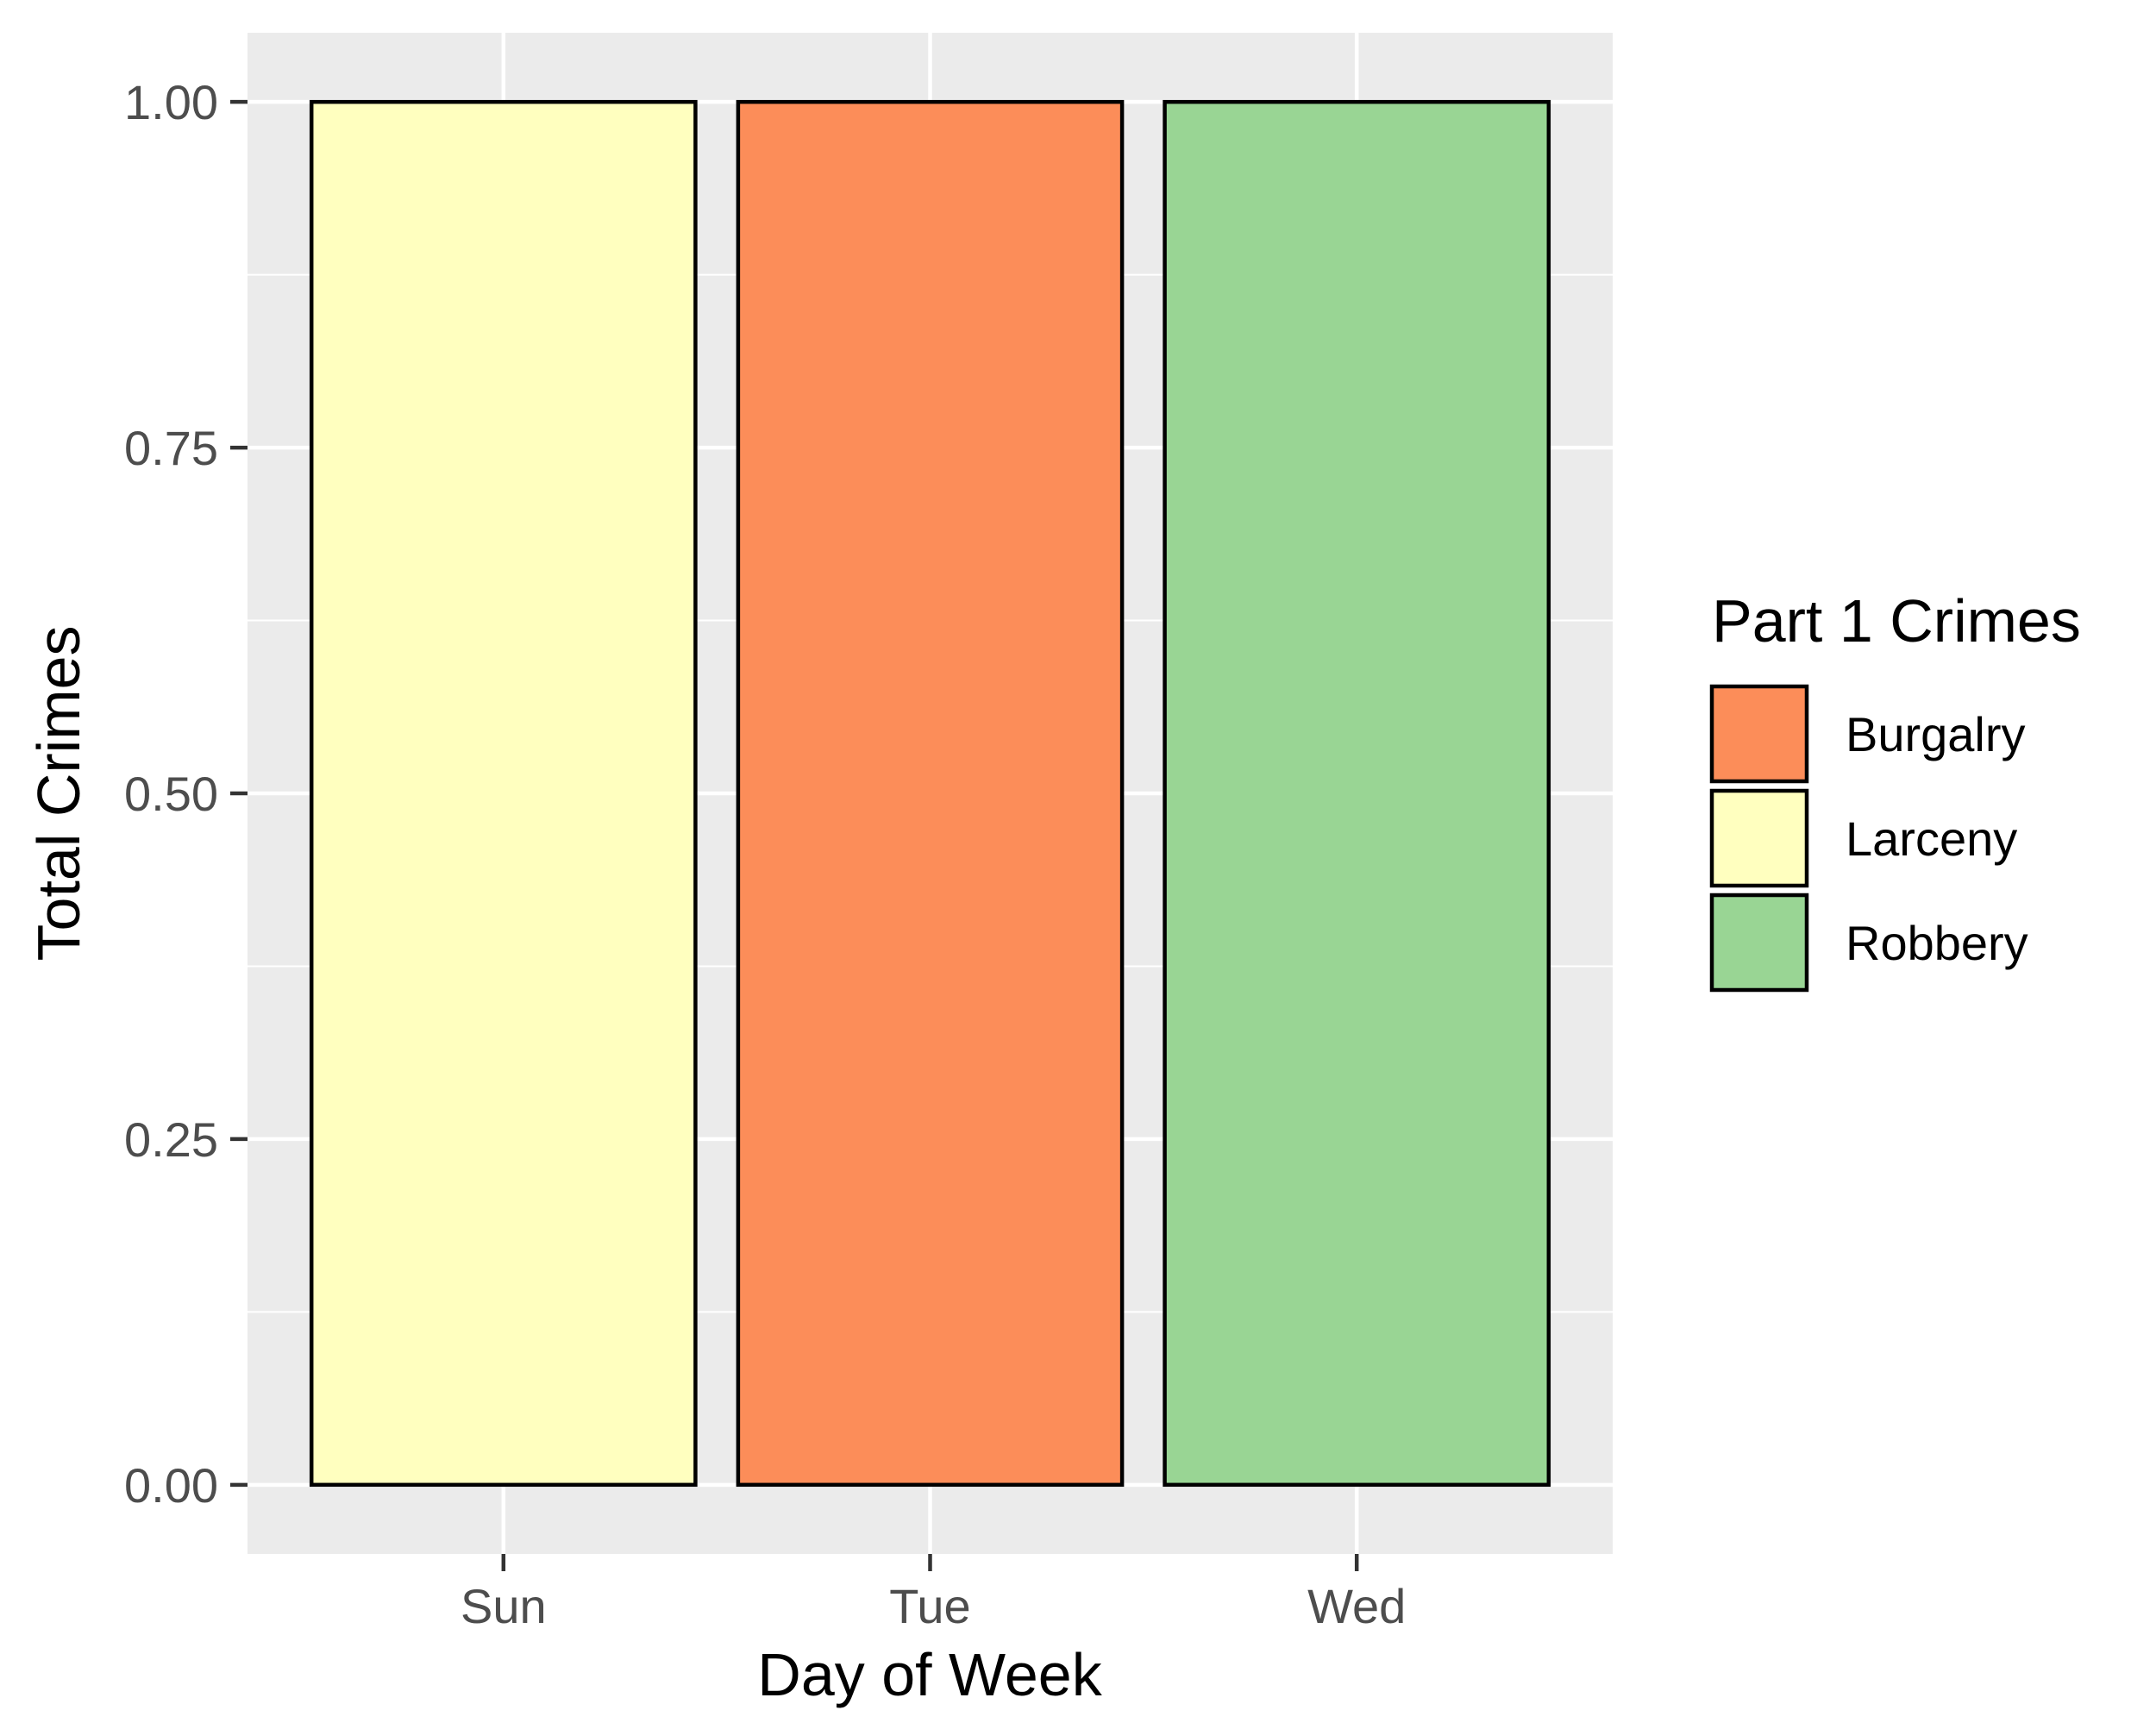 The height and width of the screenshot is (1729, 2156). I want to click on x-tick-label: Tue, so click(929, 1606).